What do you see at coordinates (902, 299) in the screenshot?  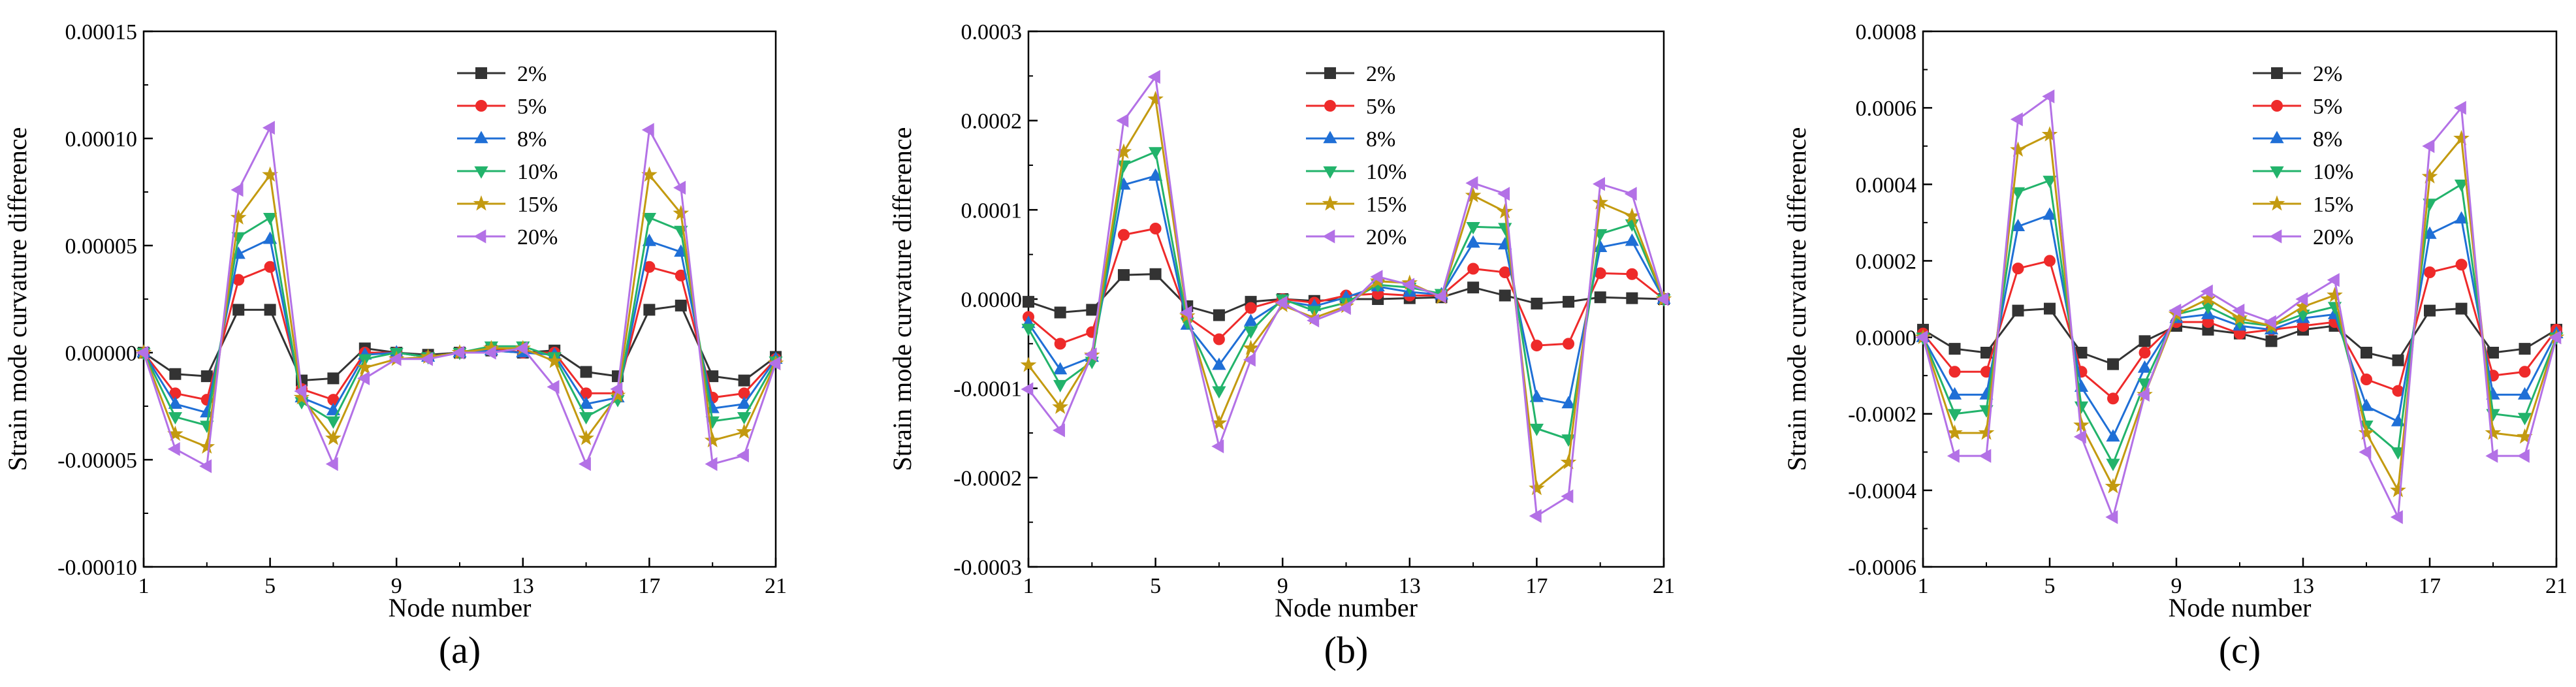 I see `y-axis-label: Strain mode curvature difference` at bounding box center [902, 299].